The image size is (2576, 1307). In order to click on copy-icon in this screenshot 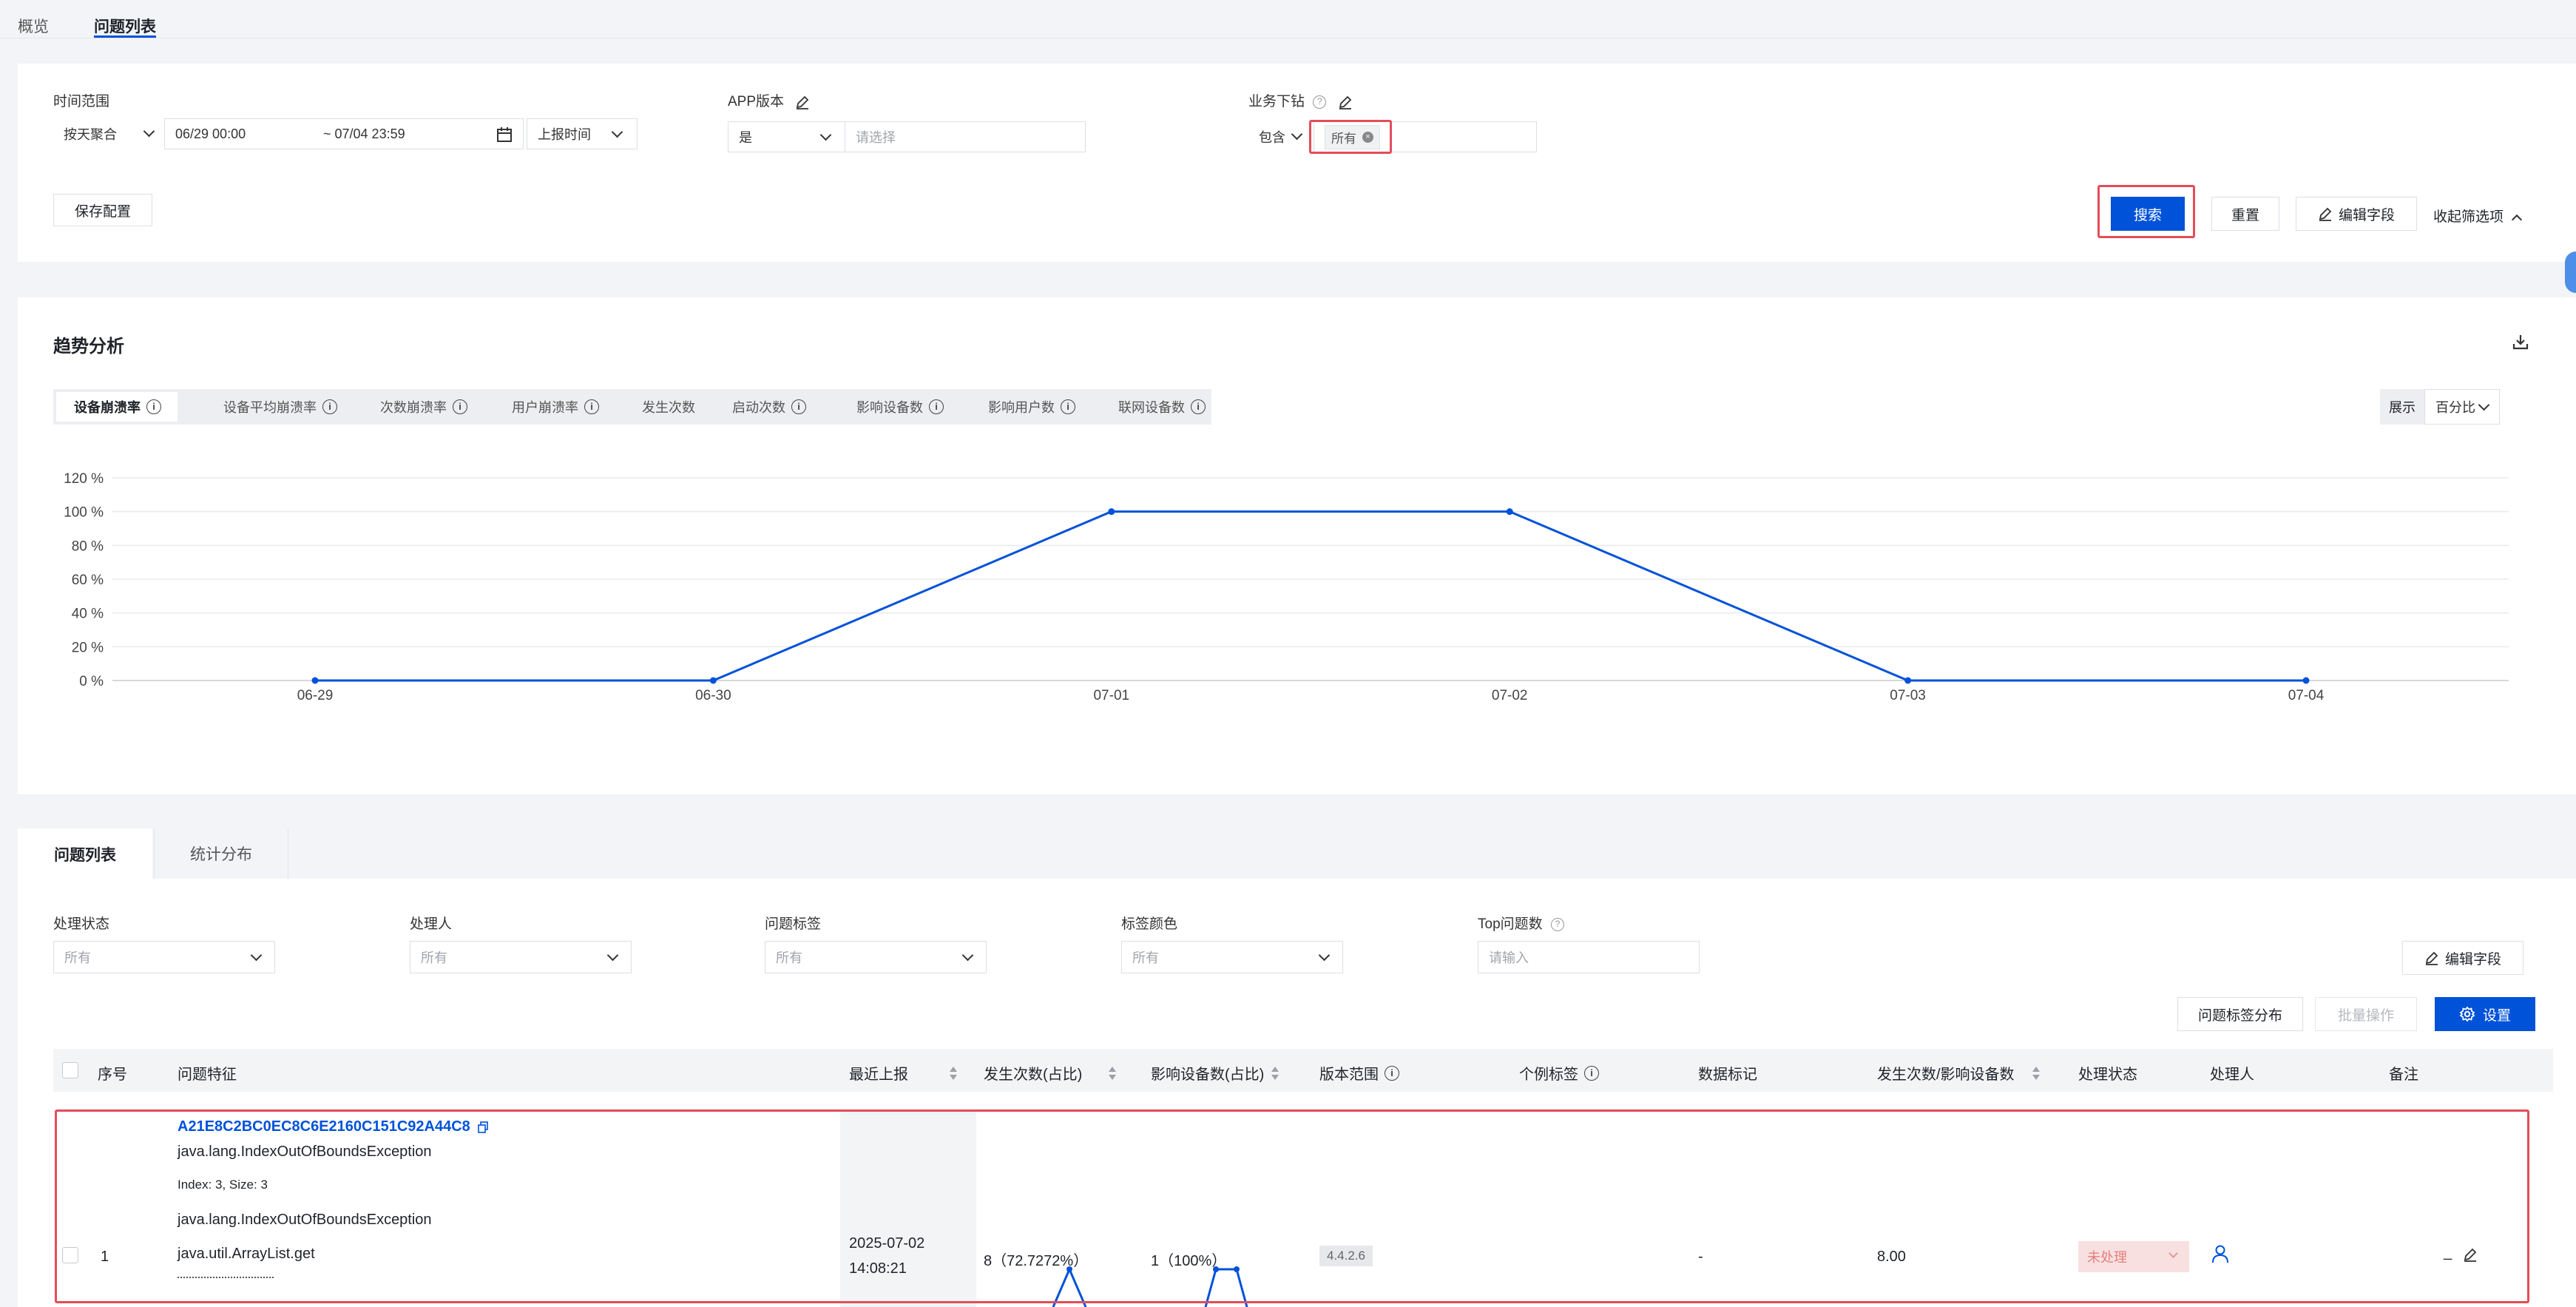, I will do `click(483, 1127)`.